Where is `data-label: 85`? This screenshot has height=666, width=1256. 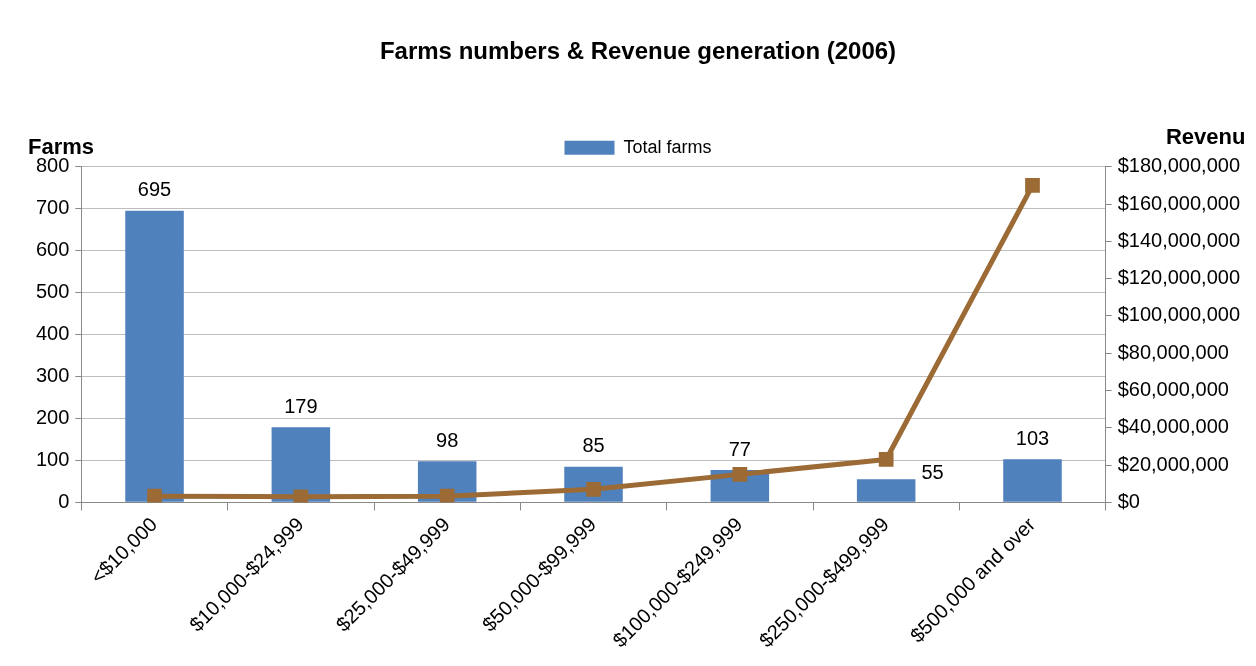 data-label: 85 is located at coordinates (593, 445).